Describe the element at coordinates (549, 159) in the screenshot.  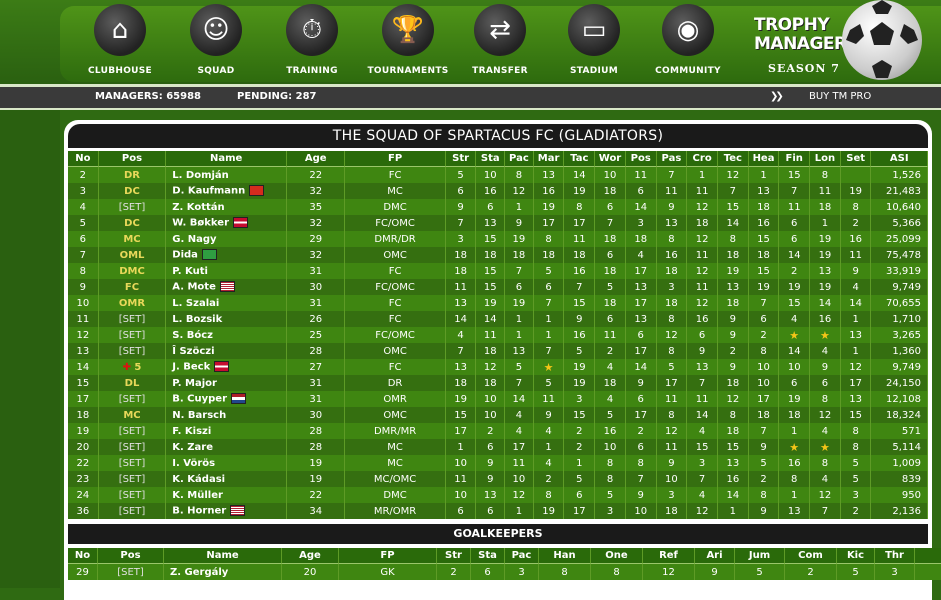
I see `squad-header-mar: Mar` at that location.